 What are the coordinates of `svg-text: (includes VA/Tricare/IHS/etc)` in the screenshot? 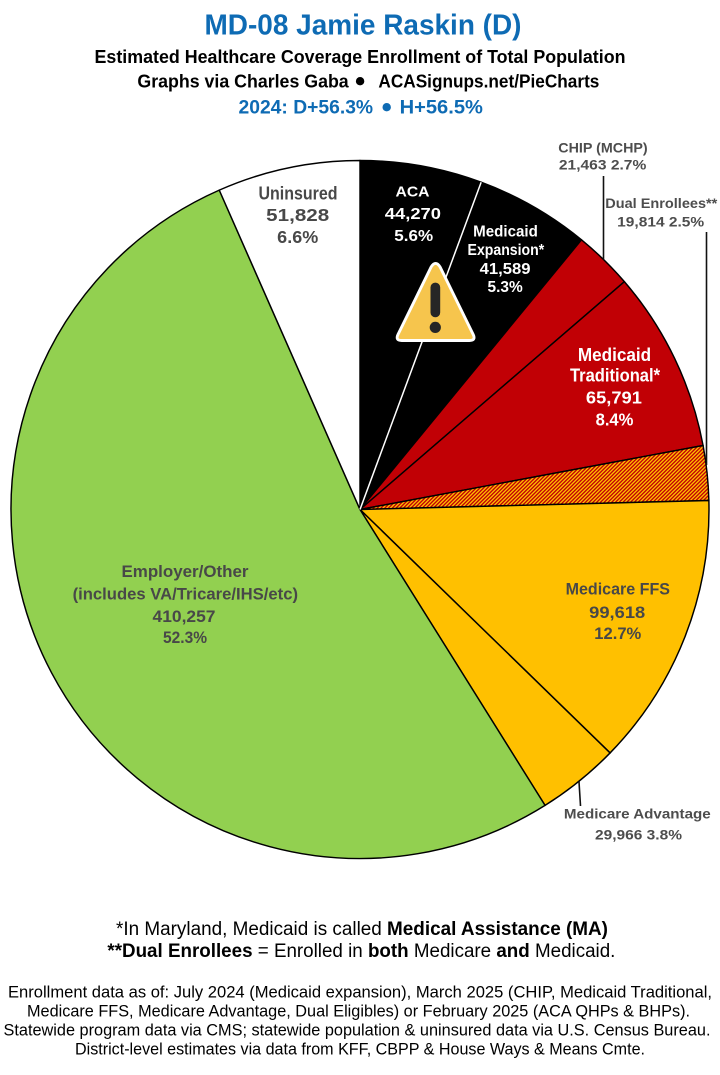 It's located at (185, 594).